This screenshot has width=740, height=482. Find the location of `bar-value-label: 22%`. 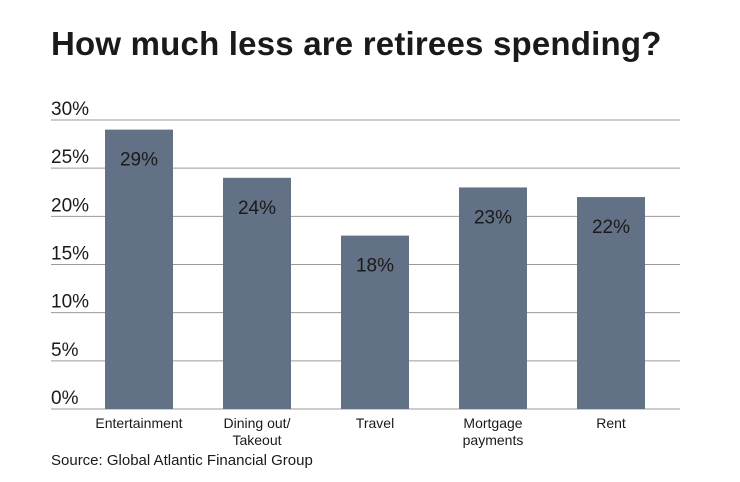

bar-value-label: 22% is located at coordinates (611, 227).